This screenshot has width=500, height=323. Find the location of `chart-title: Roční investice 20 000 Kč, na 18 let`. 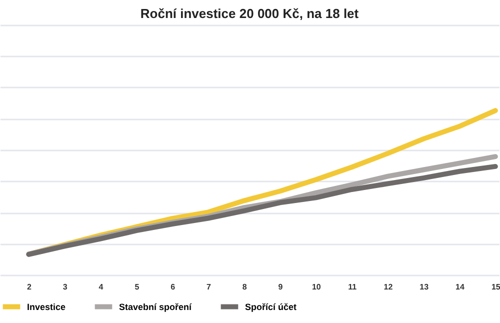

chart-title: Roční investice 20 000 Kč, na 18 let is located at coordinates (250, 13).